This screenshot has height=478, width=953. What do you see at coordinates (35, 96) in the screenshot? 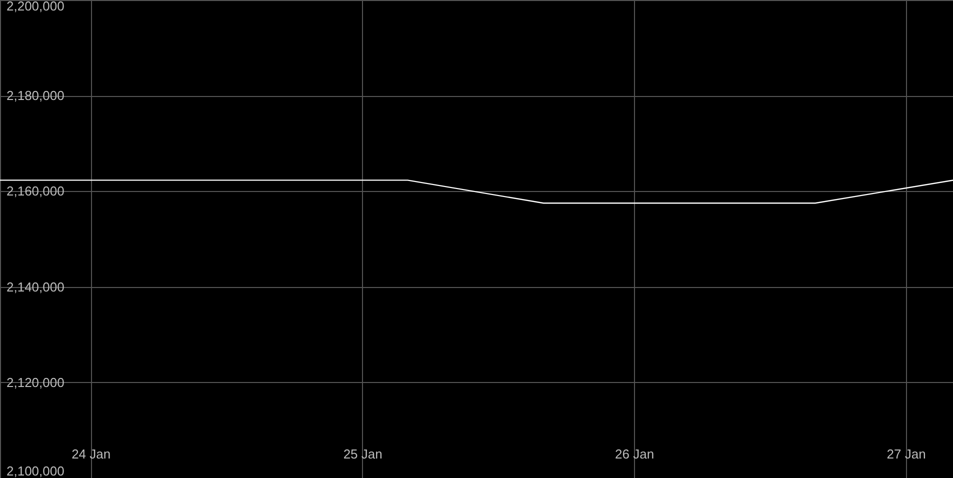
I see `y-tick-label: 2,180,000` at bounding box center [35, 96].